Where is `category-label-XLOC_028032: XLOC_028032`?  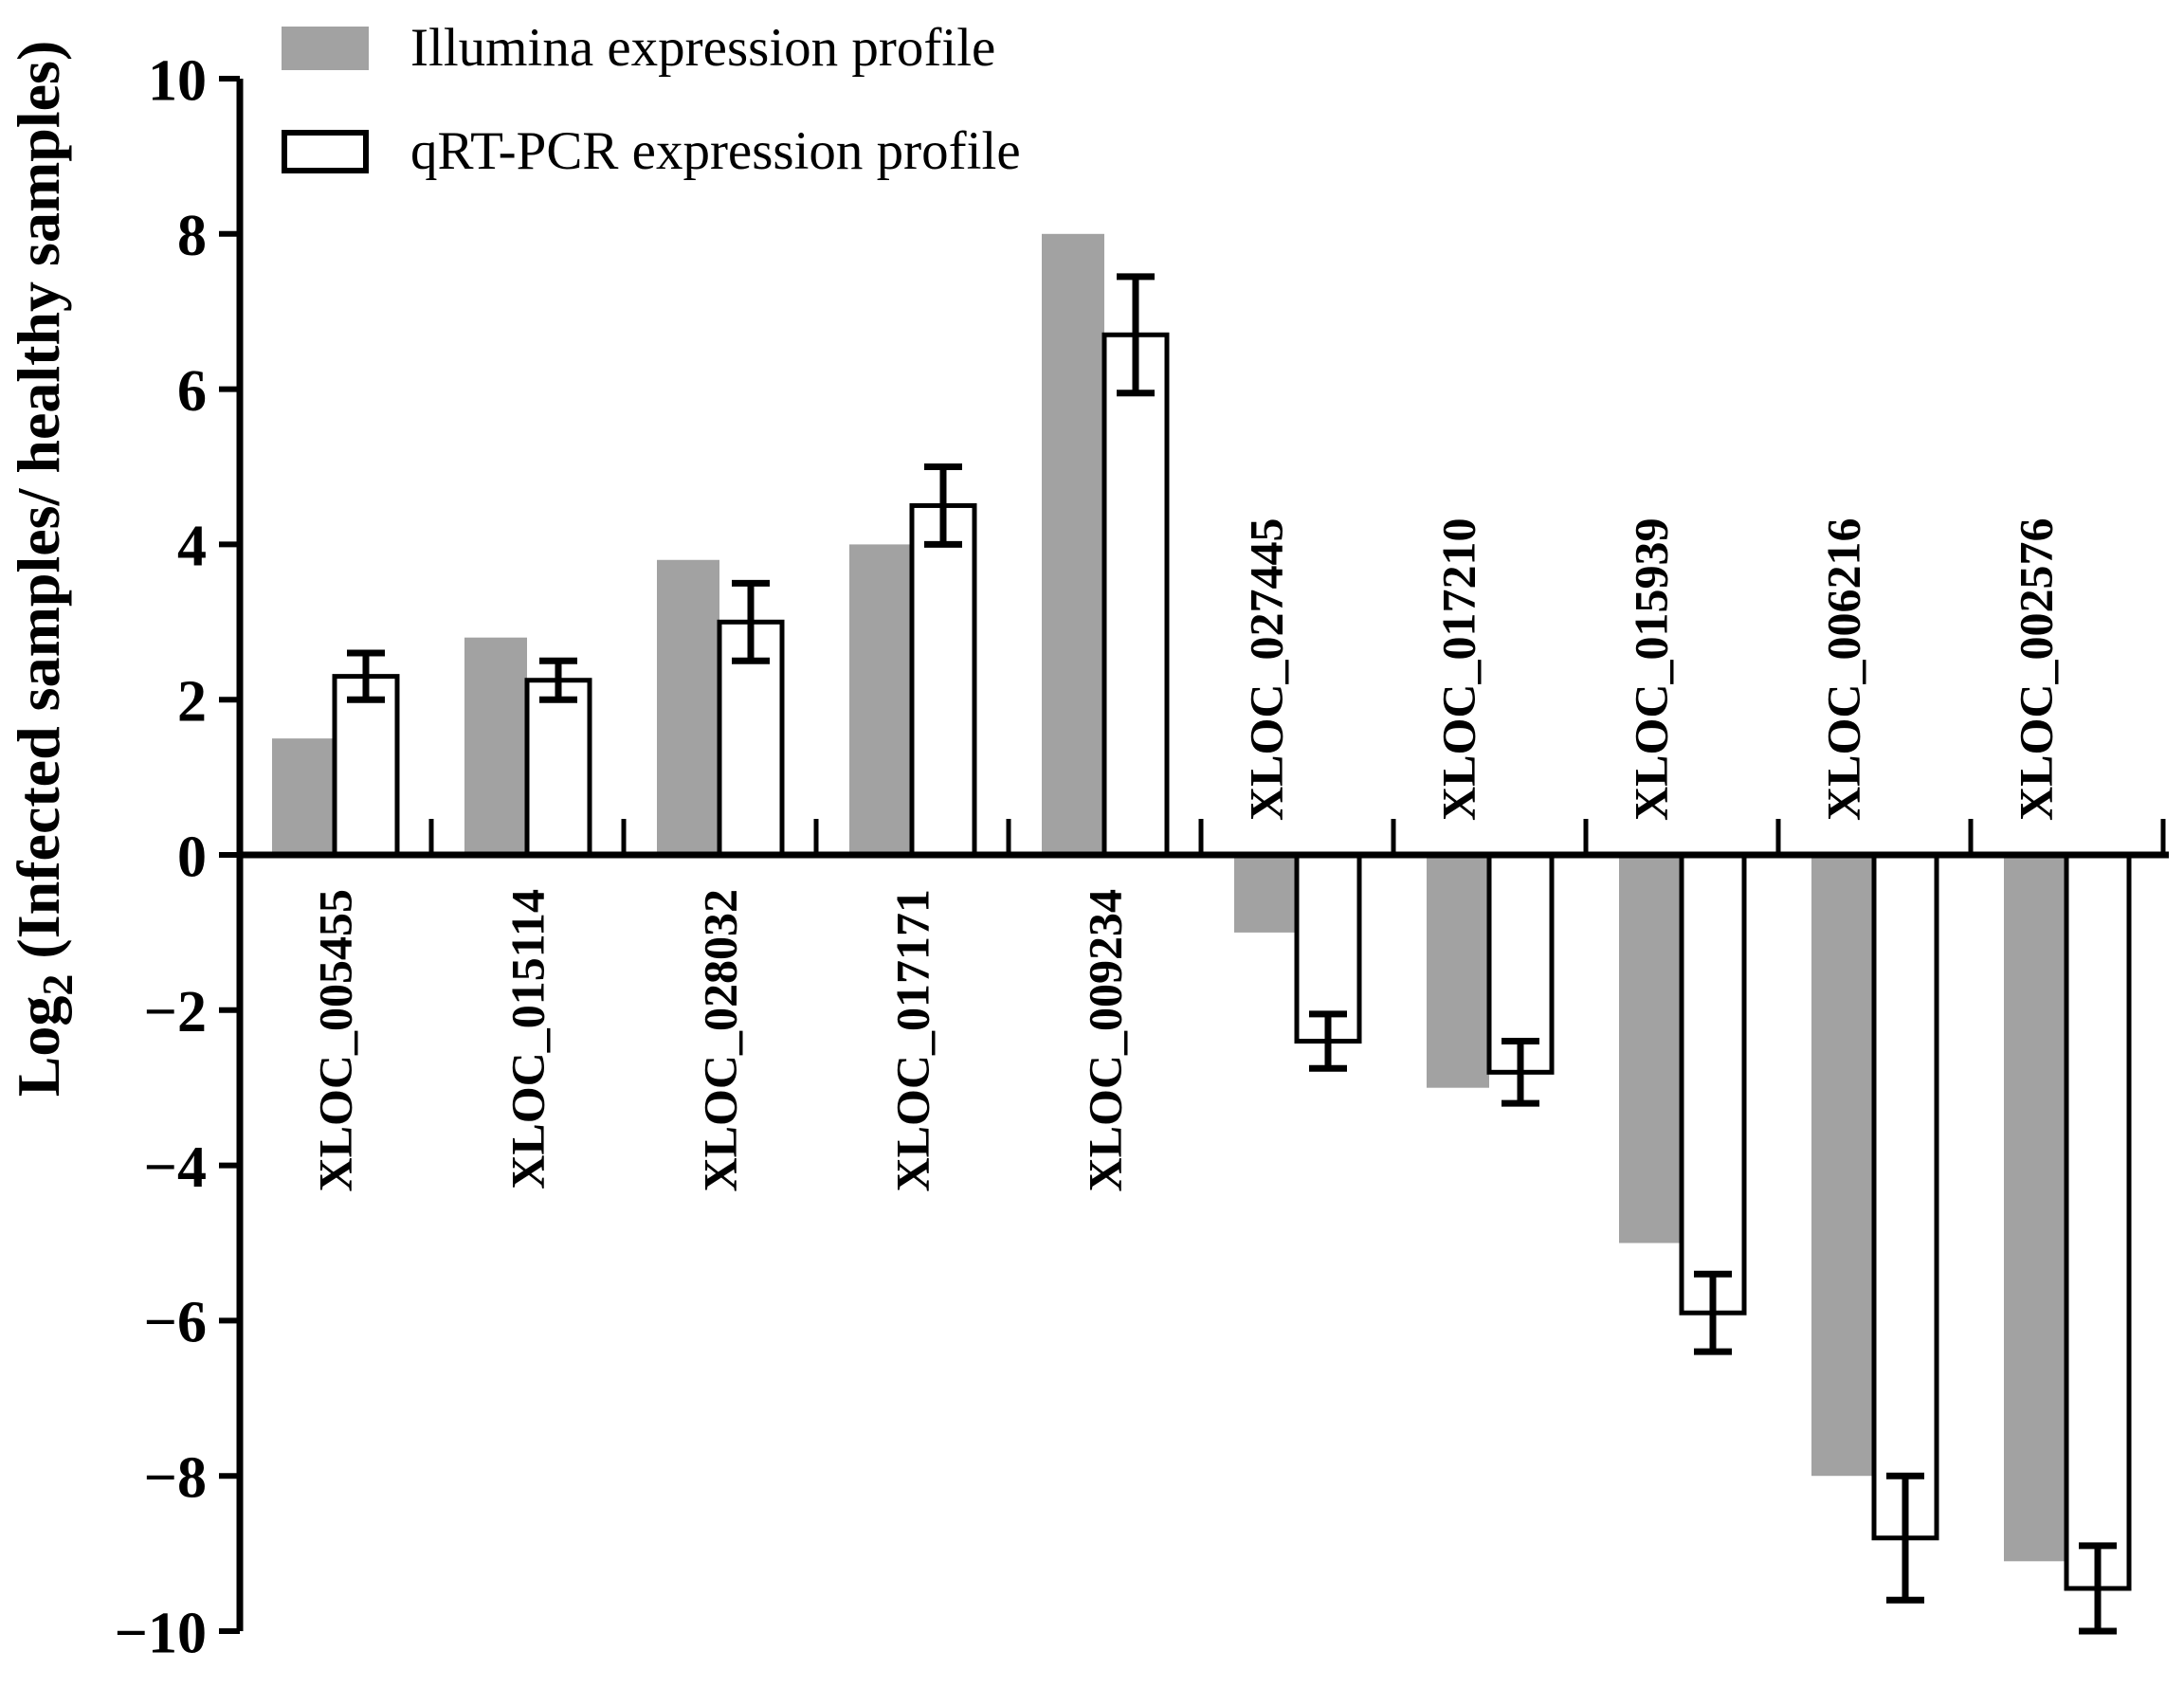 category-label-XLOC_028032: XLOC_028032 is located at coordinates (720, 1040).